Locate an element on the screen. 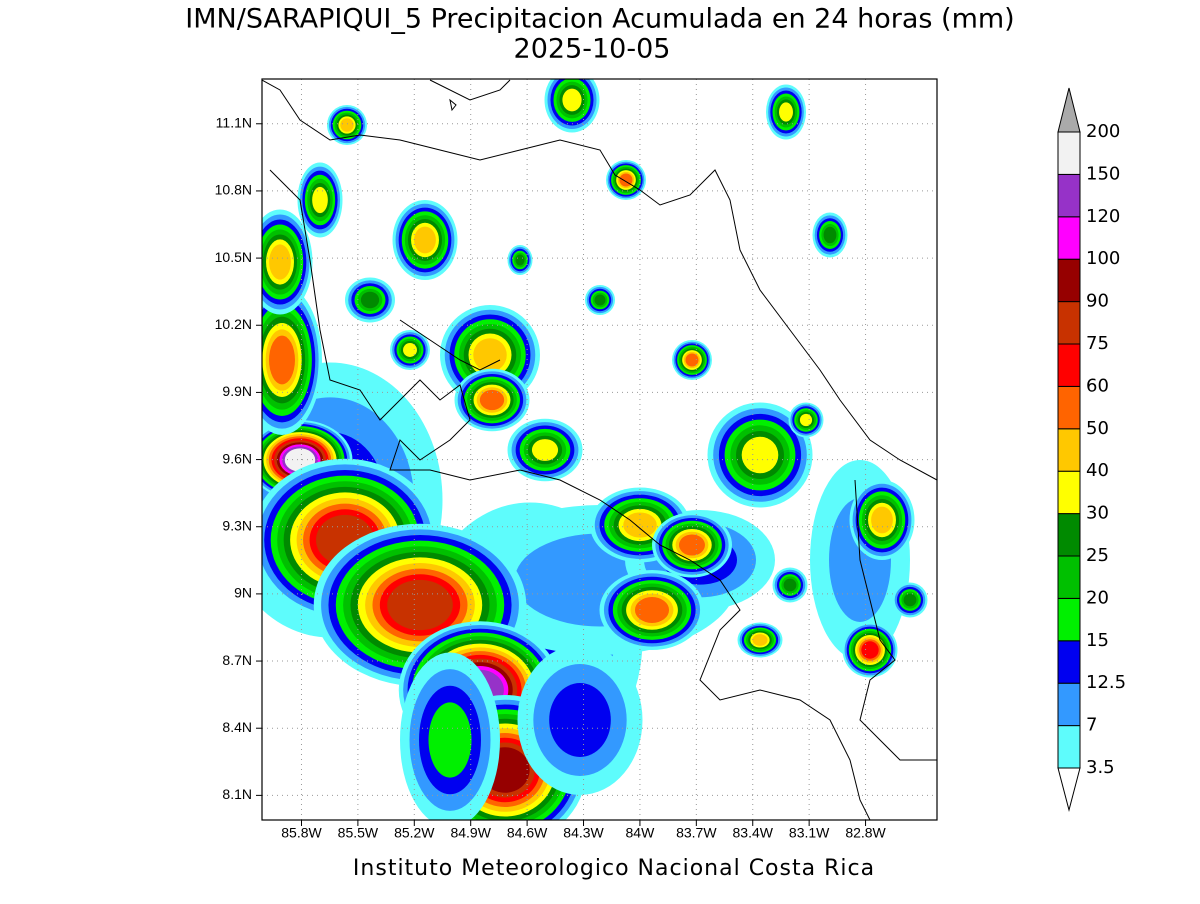  x-tick-label: 83.4W is located at coordinates (753, 833).